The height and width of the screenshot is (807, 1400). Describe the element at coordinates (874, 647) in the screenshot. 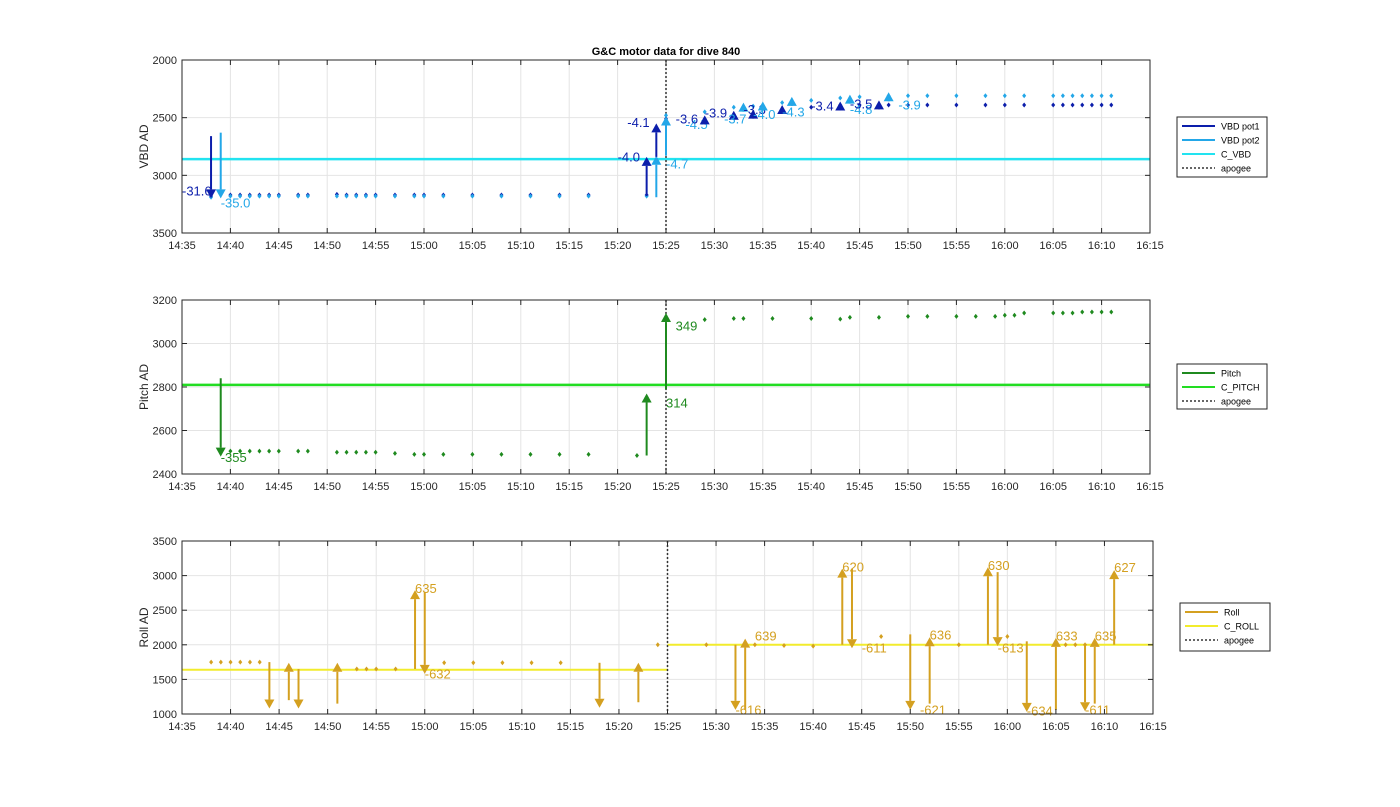

I see `data-label: -611` at that location.